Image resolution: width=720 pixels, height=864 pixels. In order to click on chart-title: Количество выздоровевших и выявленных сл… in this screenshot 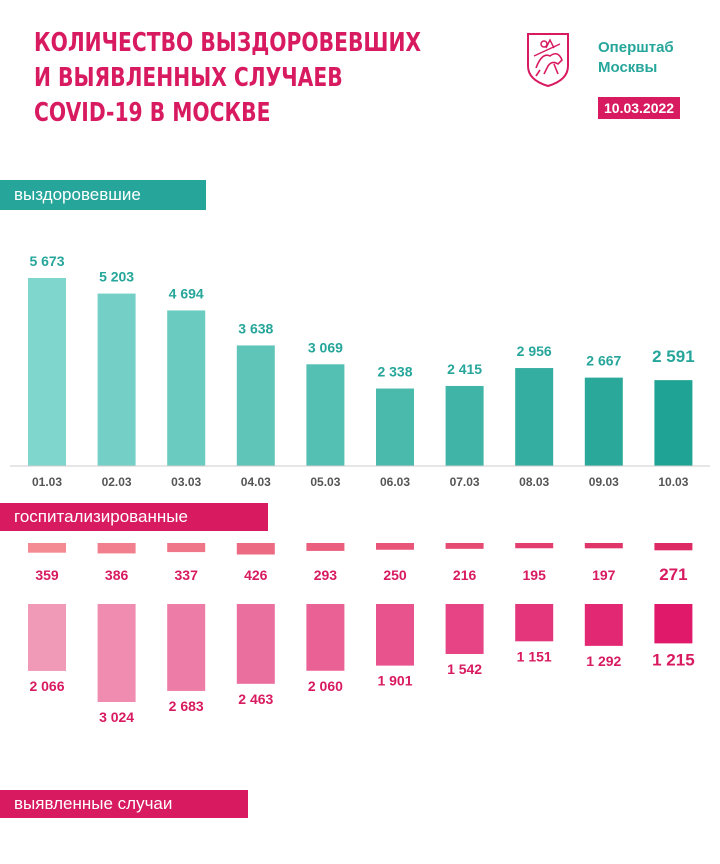, I will do `click(228, 78)`.